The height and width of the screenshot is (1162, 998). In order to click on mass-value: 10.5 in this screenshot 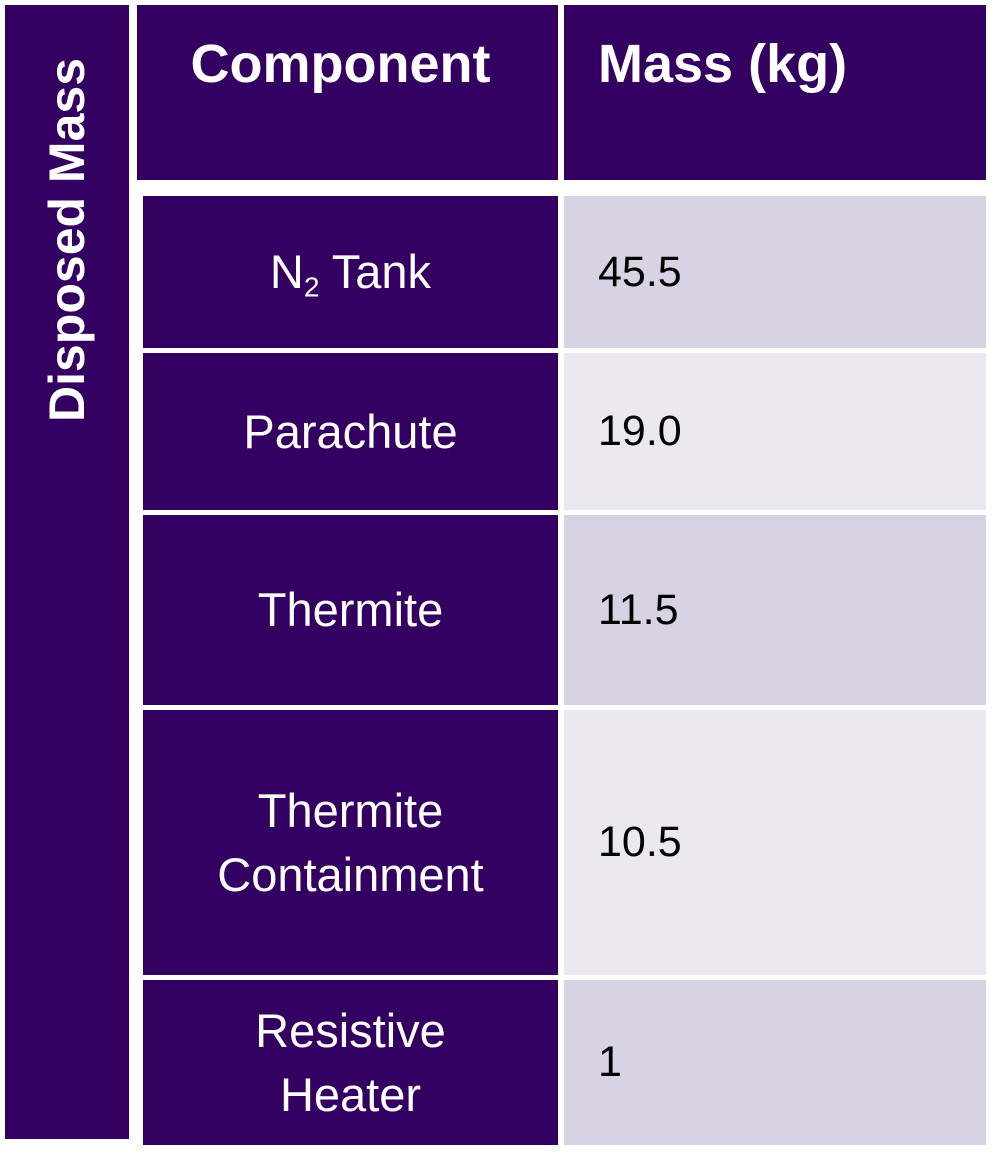, I will do `click(640, 842)`.